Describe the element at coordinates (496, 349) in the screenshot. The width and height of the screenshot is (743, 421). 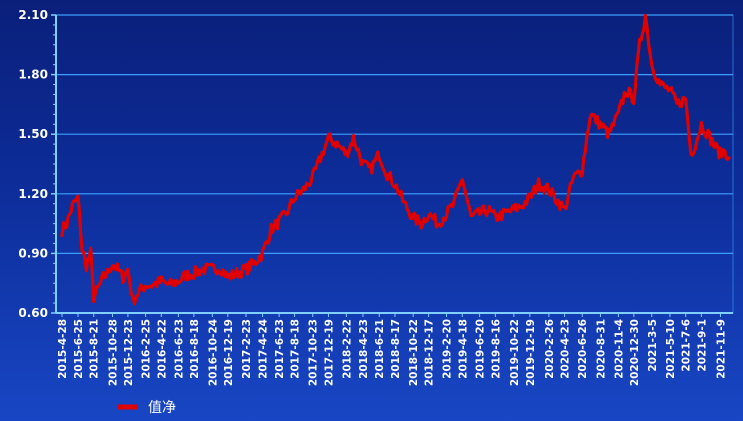
I see `x-tick-label: 2019-8-16` at that location.